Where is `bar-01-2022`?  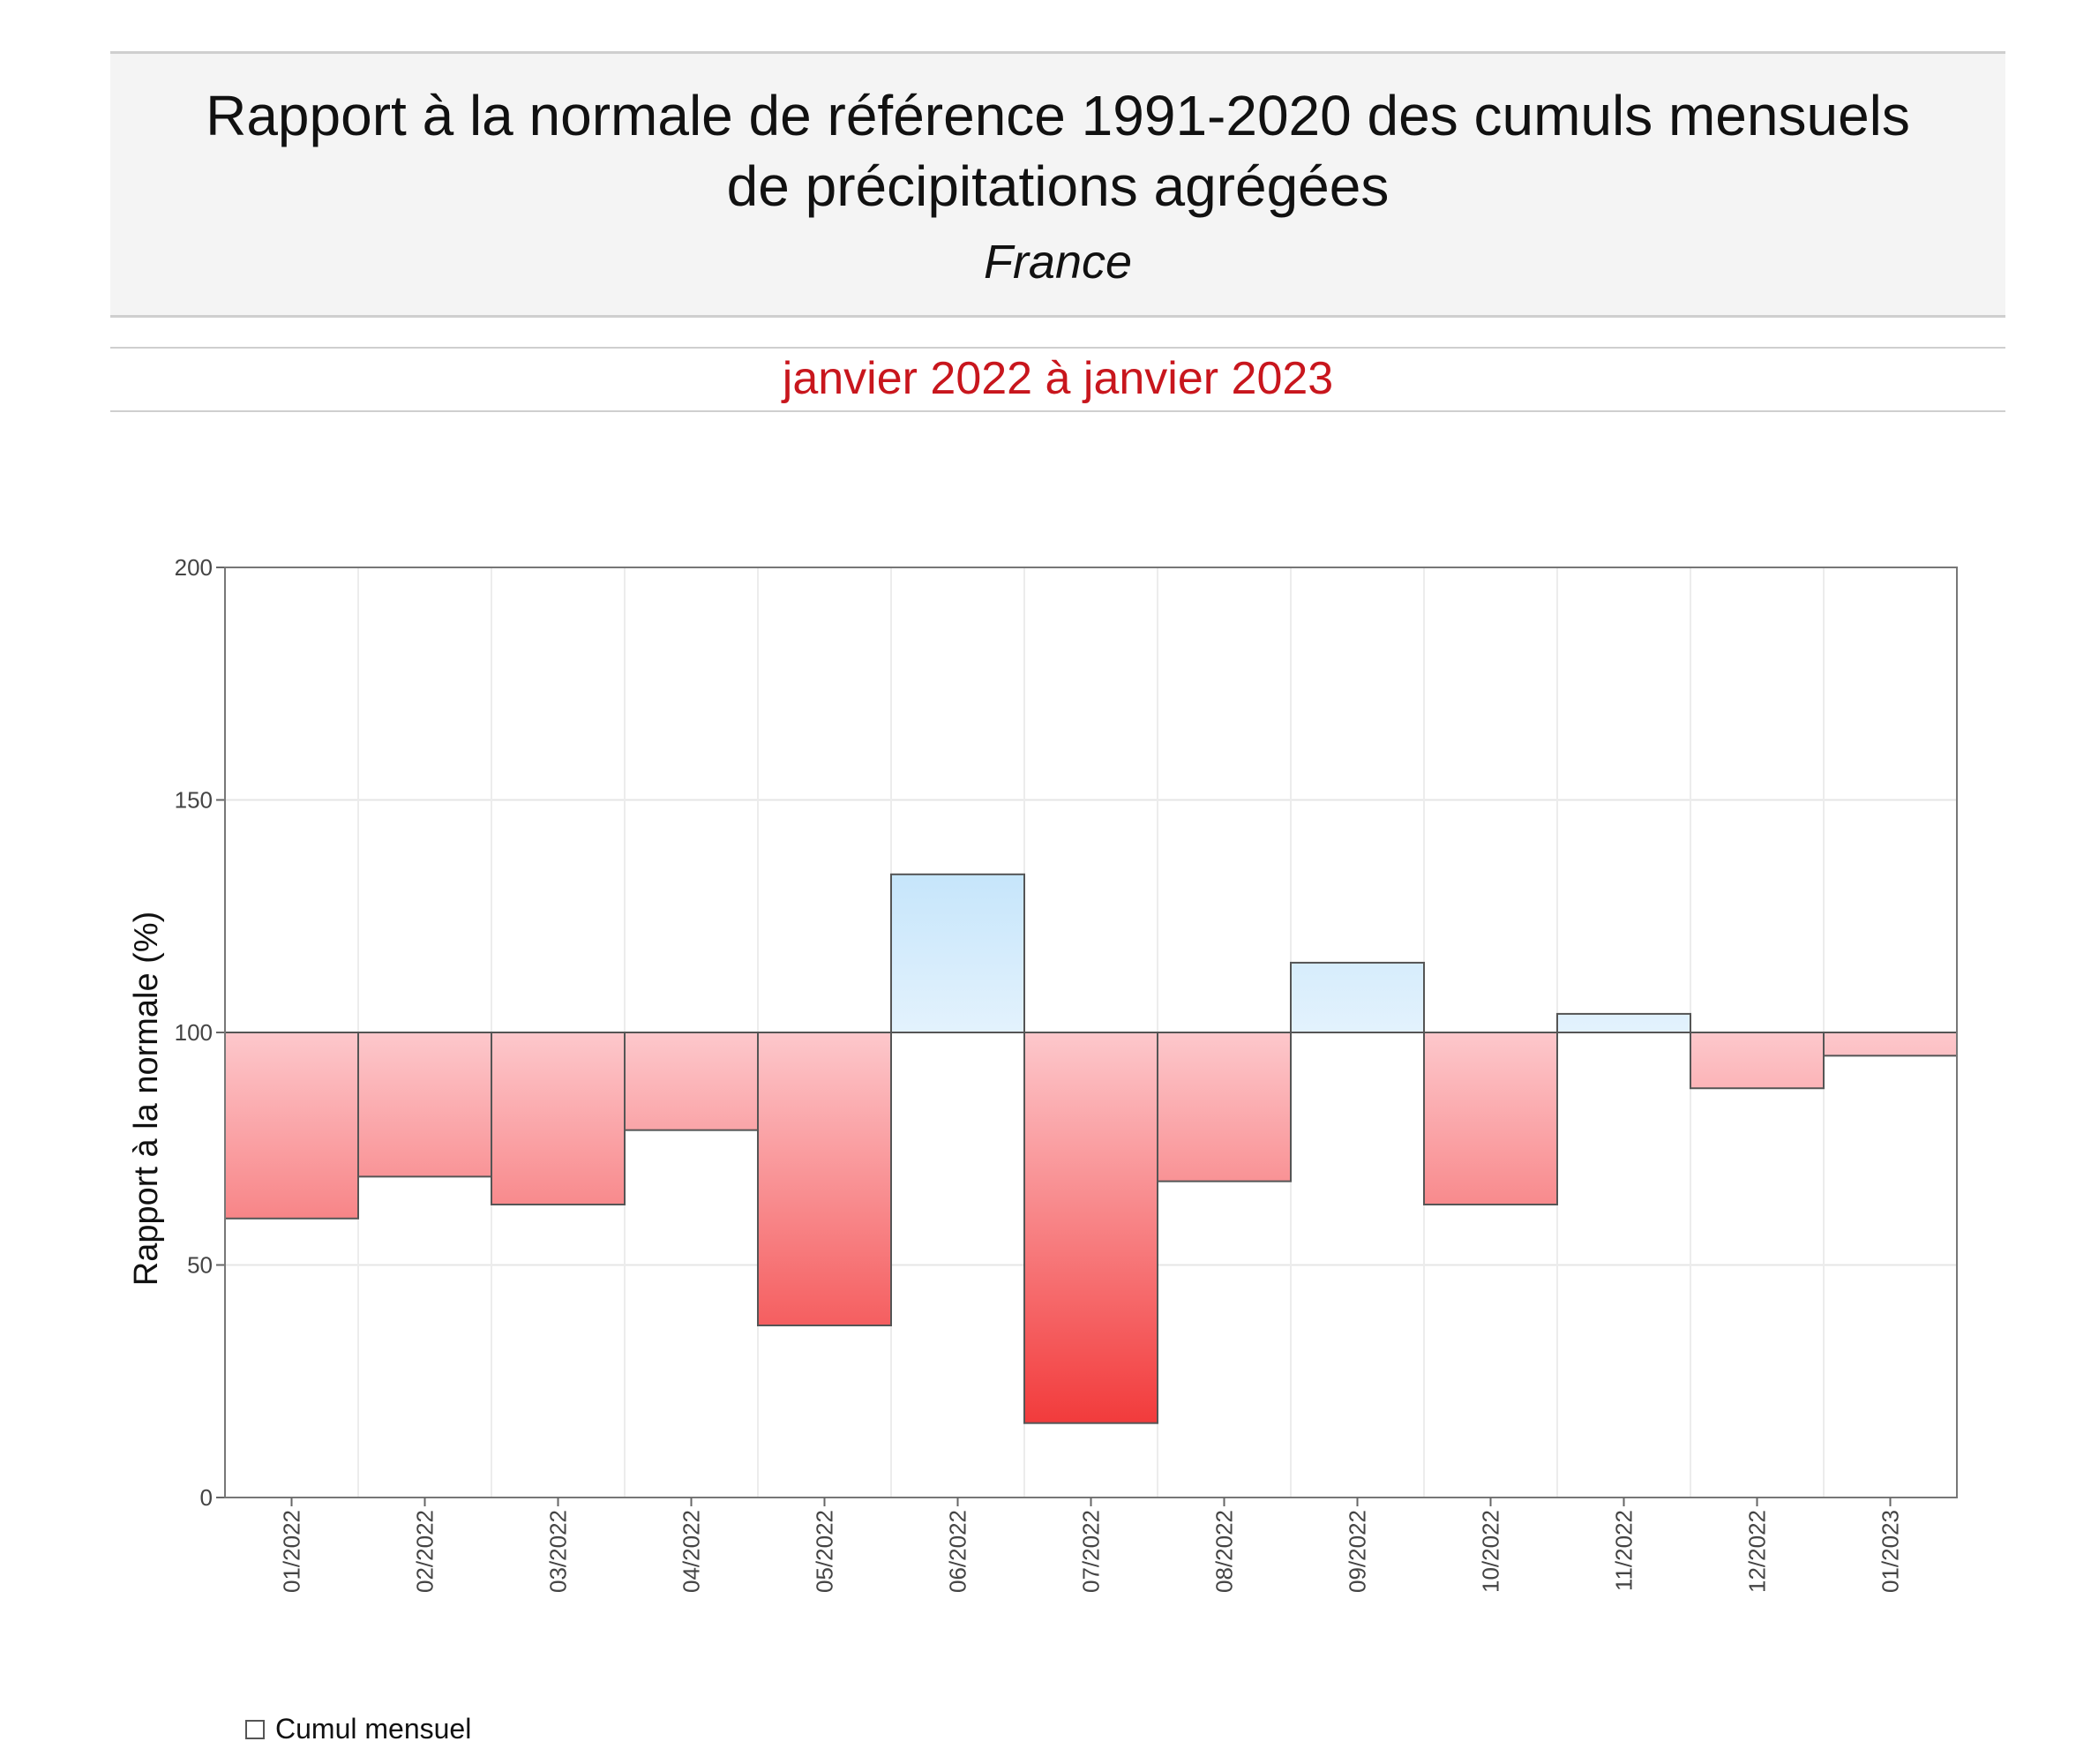 bar-01-2022 is located at coordinates (292, 1126).